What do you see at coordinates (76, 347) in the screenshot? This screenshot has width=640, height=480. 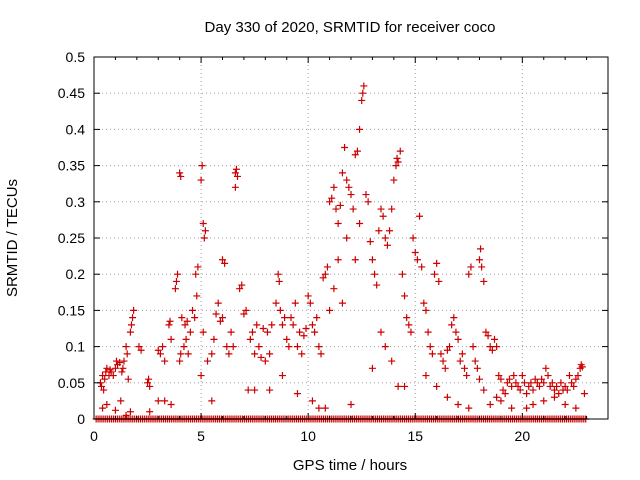 I see `y-tick-label: 0.1` at bounding box center [76, 347].